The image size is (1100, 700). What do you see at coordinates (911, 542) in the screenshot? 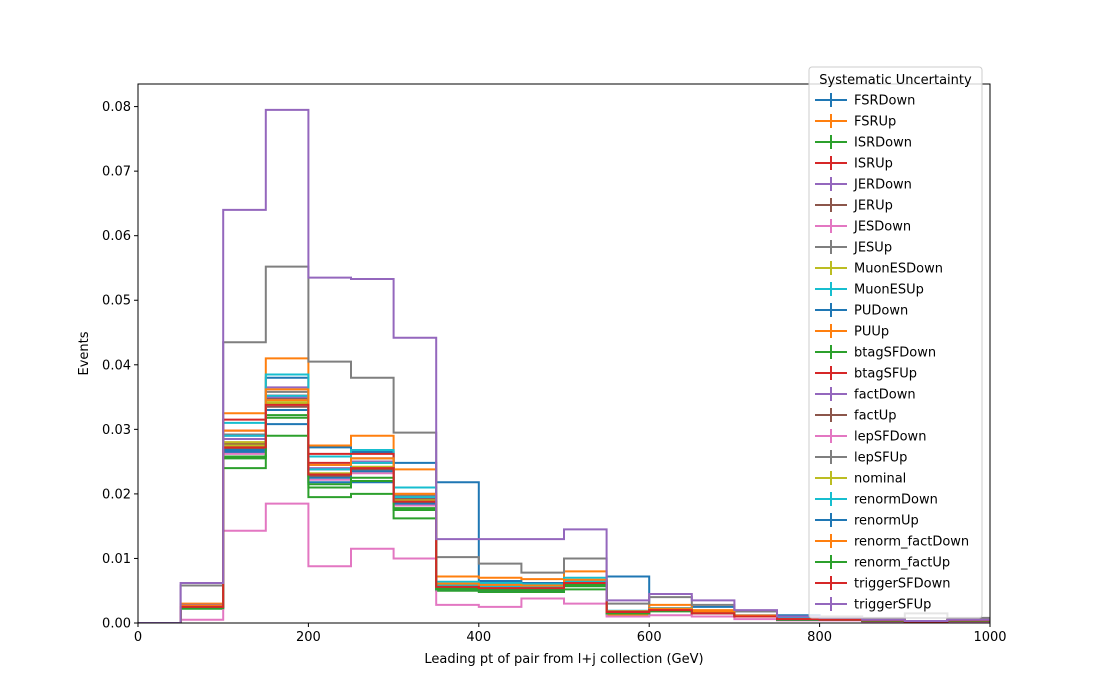
I see `legend-label-renorm_factDown: renorm_factDown` at bounding box center [911, 542].